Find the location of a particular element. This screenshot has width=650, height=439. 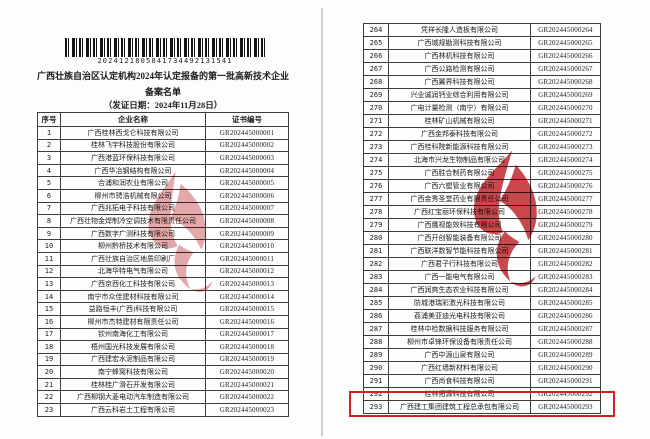

row-no-cell: 22 is located at coordinates (49, 397).